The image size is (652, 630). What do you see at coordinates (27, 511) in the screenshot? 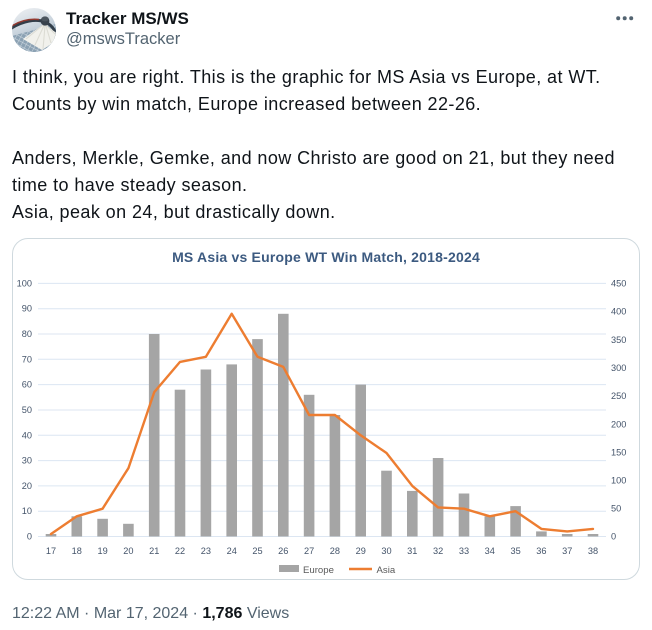
I see `svg-text: 10` at bounding box center [27, 511].